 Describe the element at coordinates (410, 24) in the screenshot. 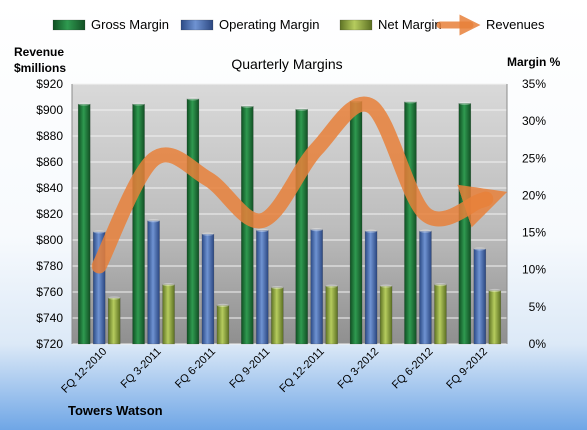

I see `legend-label-net-margin: Net Margin` at that location.